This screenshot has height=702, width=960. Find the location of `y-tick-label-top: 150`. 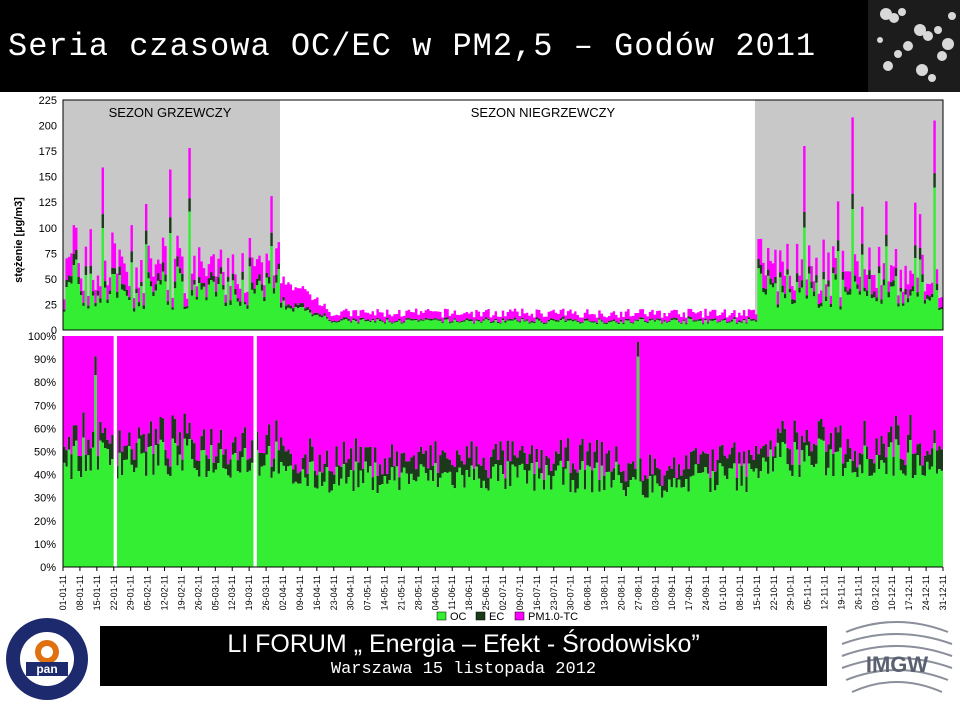

y-tick-label-top: 150 is located at coordinates (48, 178).